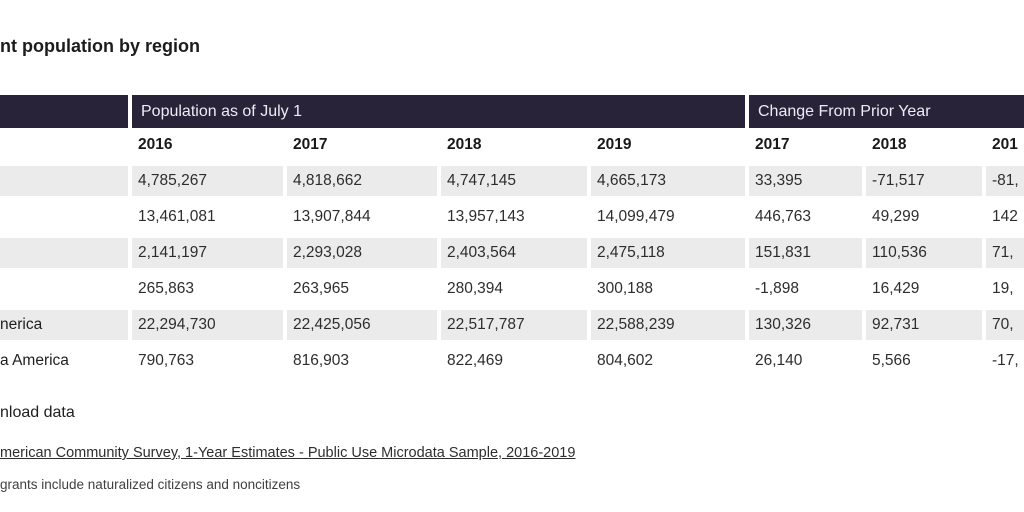  What do you see at coordinates (100, 46) in the screenshot?
I see `page-title: nt population by region` at bounding box center [100, 46].